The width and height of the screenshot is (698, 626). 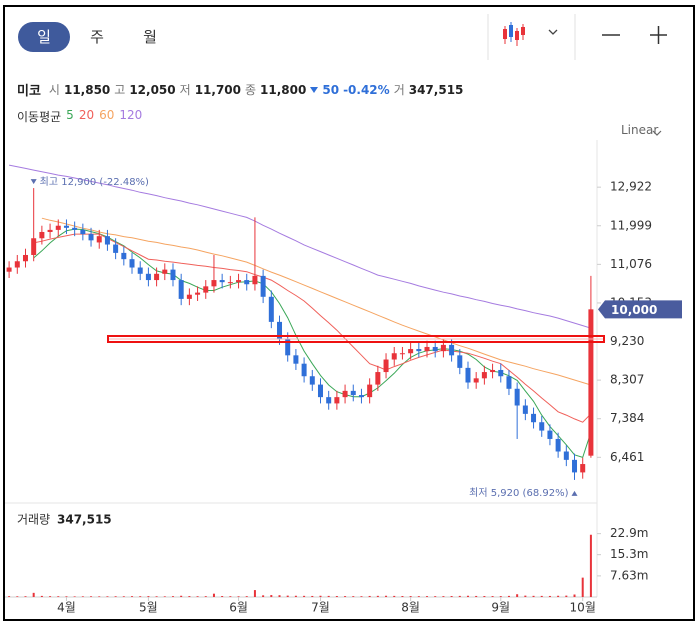 I want to click on field-value: 12,050, so click(x=152, y=89).